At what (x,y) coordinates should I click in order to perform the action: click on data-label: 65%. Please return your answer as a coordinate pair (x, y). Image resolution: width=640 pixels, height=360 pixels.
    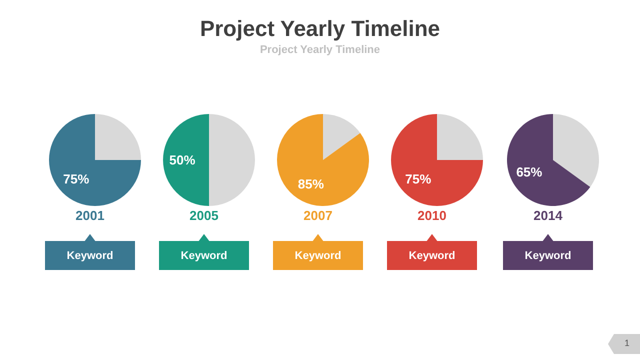
    Looking at the image, I should click on (529, 172).